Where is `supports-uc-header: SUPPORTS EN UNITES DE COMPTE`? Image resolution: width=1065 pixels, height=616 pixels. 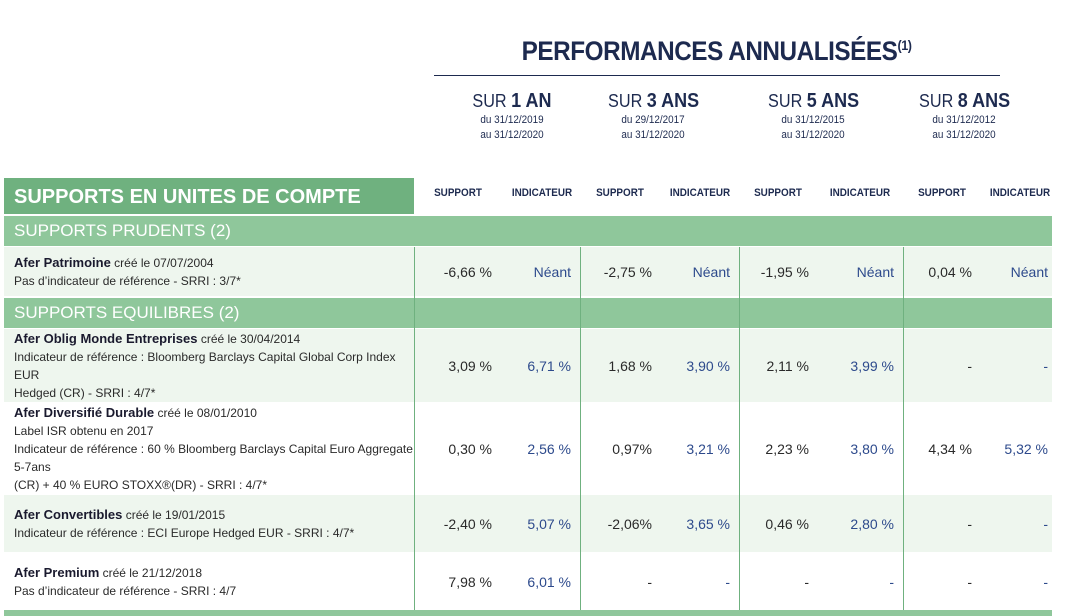 supports-uc-header: SUPPORTS EN UNITES DE COMPTE is located at coordinates (209, 196).